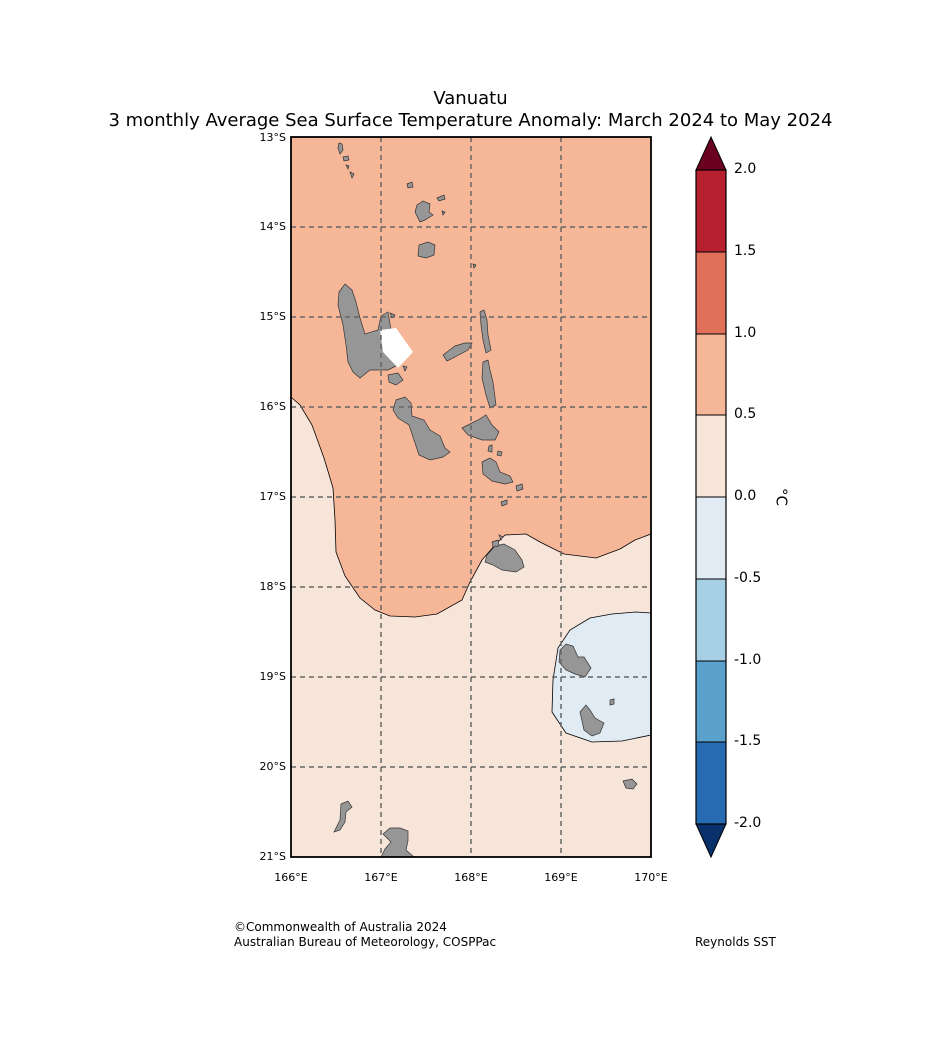 This screenshot has height=1052, width=941. What do you see at coordinates (504, 558) in the screenshot?
I see `island-efate` at bounding box center [504, 558].